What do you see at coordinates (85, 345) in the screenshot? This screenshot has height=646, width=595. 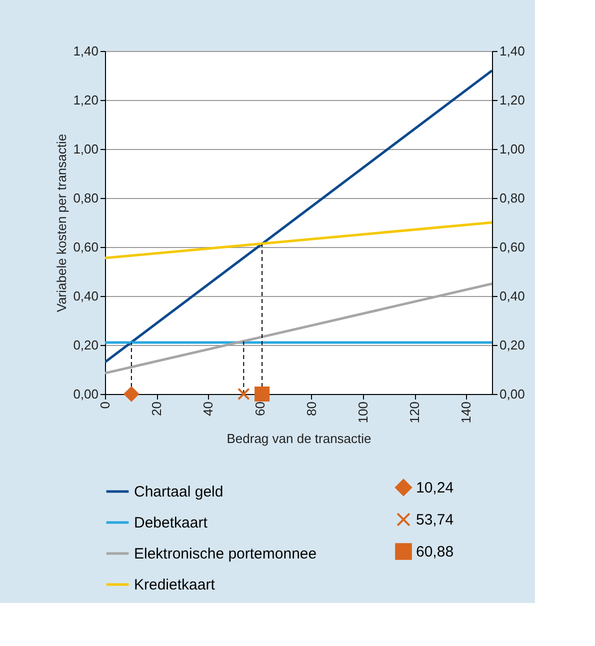 I see `y-tick-label: 0,20` at bounding box center [85, 345].